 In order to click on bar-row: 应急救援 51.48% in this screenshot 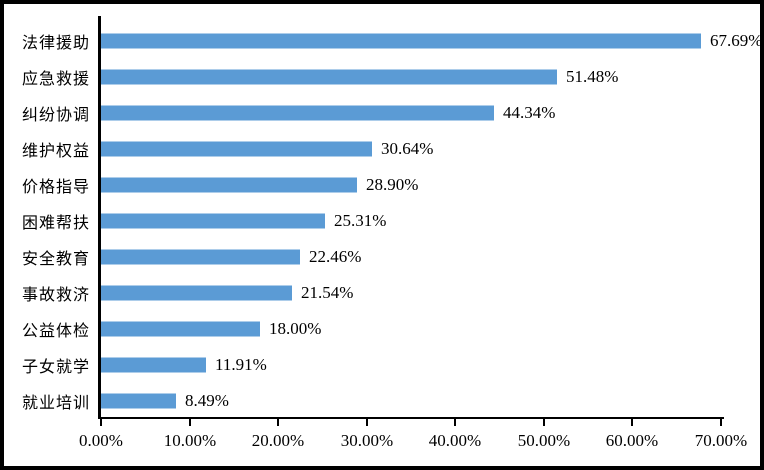, I will do `click(382, 77)`.